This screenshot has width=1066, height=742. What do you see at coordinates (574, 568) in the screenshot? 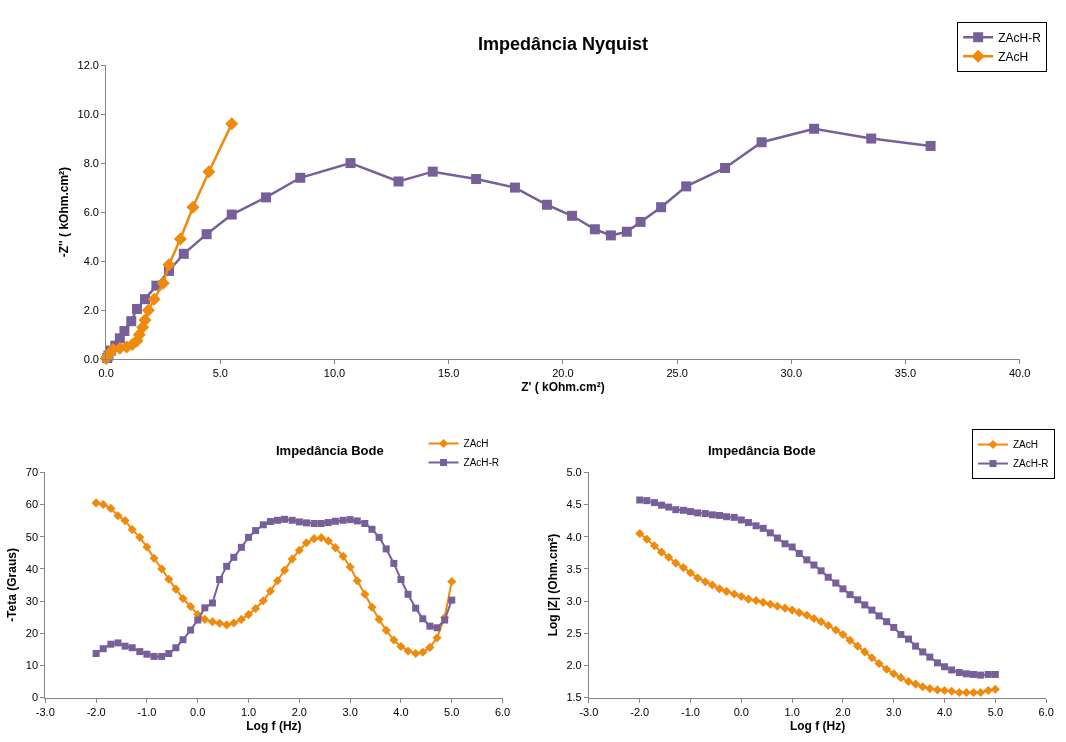
I see `y-tick-label: 3.5` at bounding box center [574, 568].